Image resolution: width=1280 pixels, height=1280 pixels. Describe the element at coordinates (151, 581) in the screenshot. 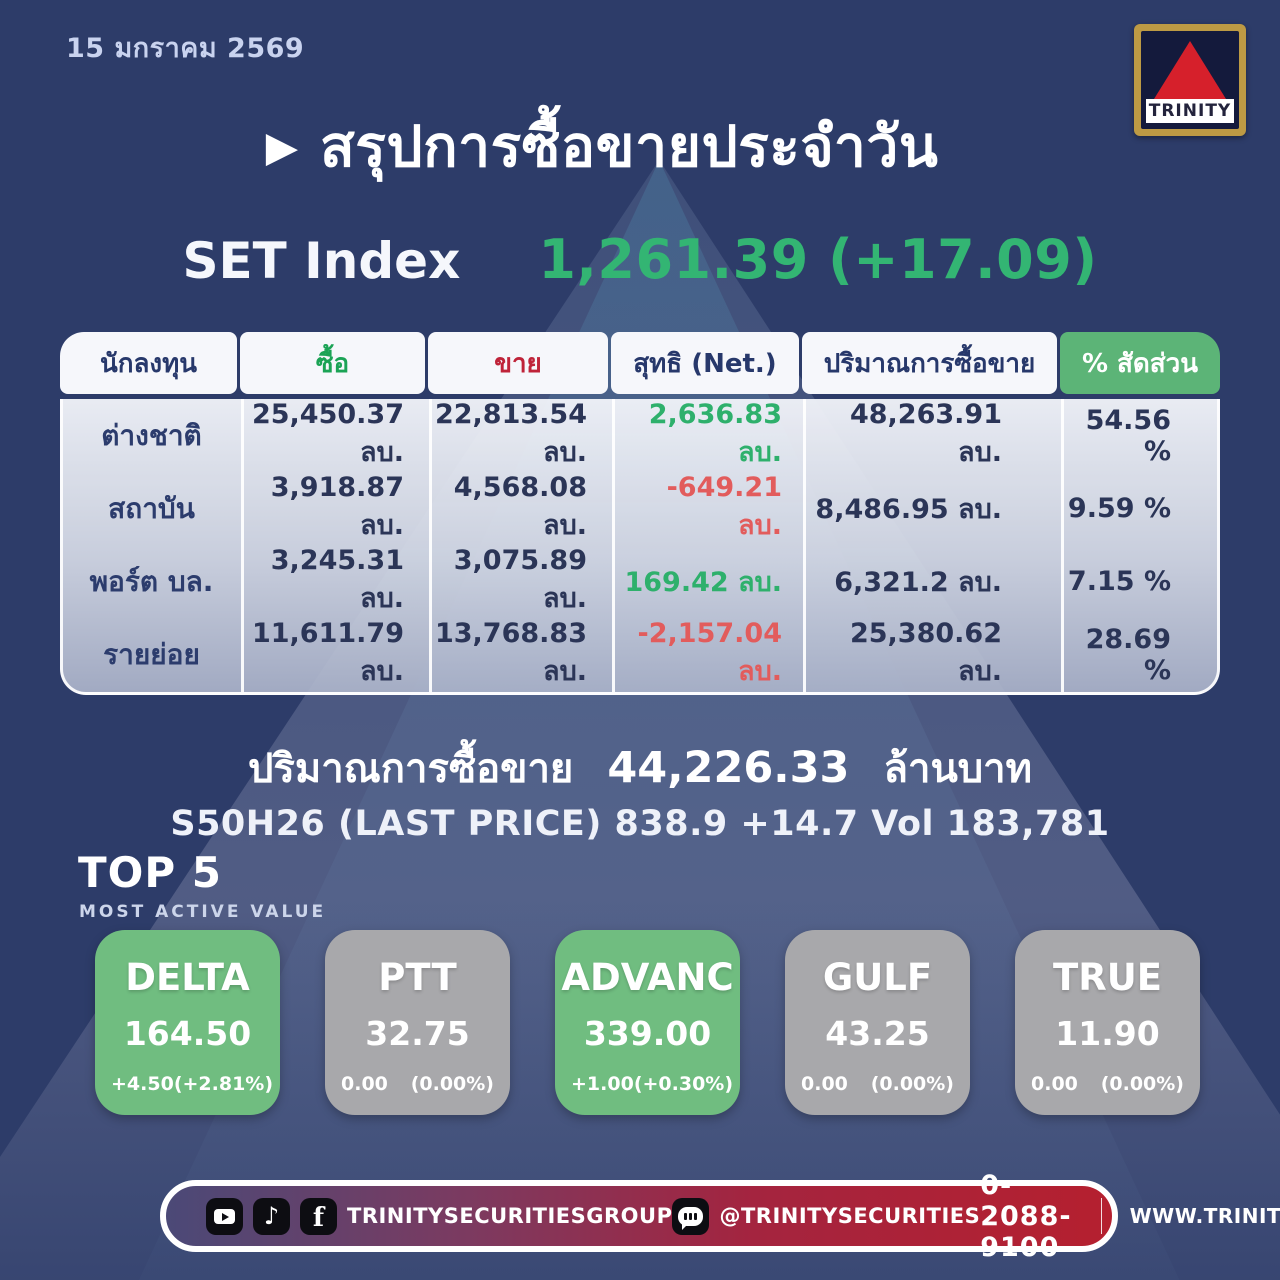

I see `row-investor: พอร์ต บล.` at that location.